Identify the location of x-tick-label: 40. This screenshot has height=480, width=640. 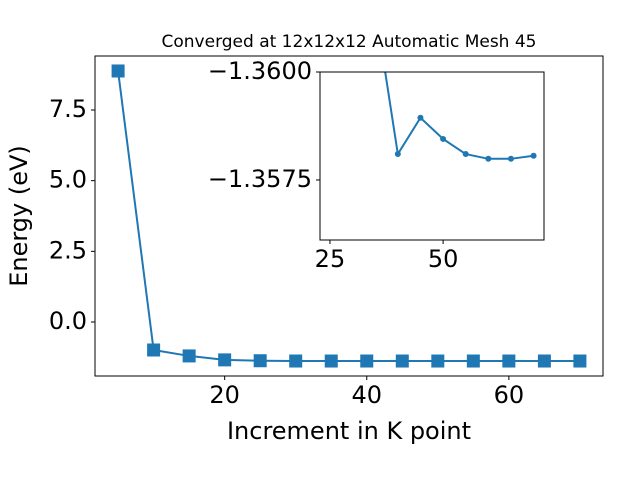
(366, 395).